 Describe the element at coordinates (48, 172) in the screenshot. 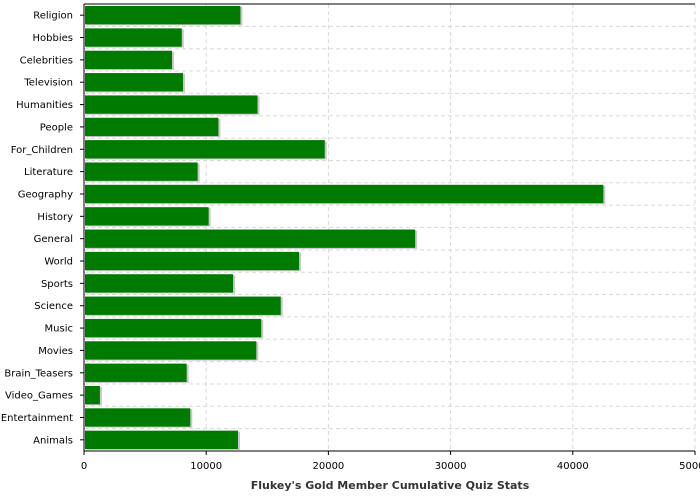

I see `category-label: Literature` at that location.